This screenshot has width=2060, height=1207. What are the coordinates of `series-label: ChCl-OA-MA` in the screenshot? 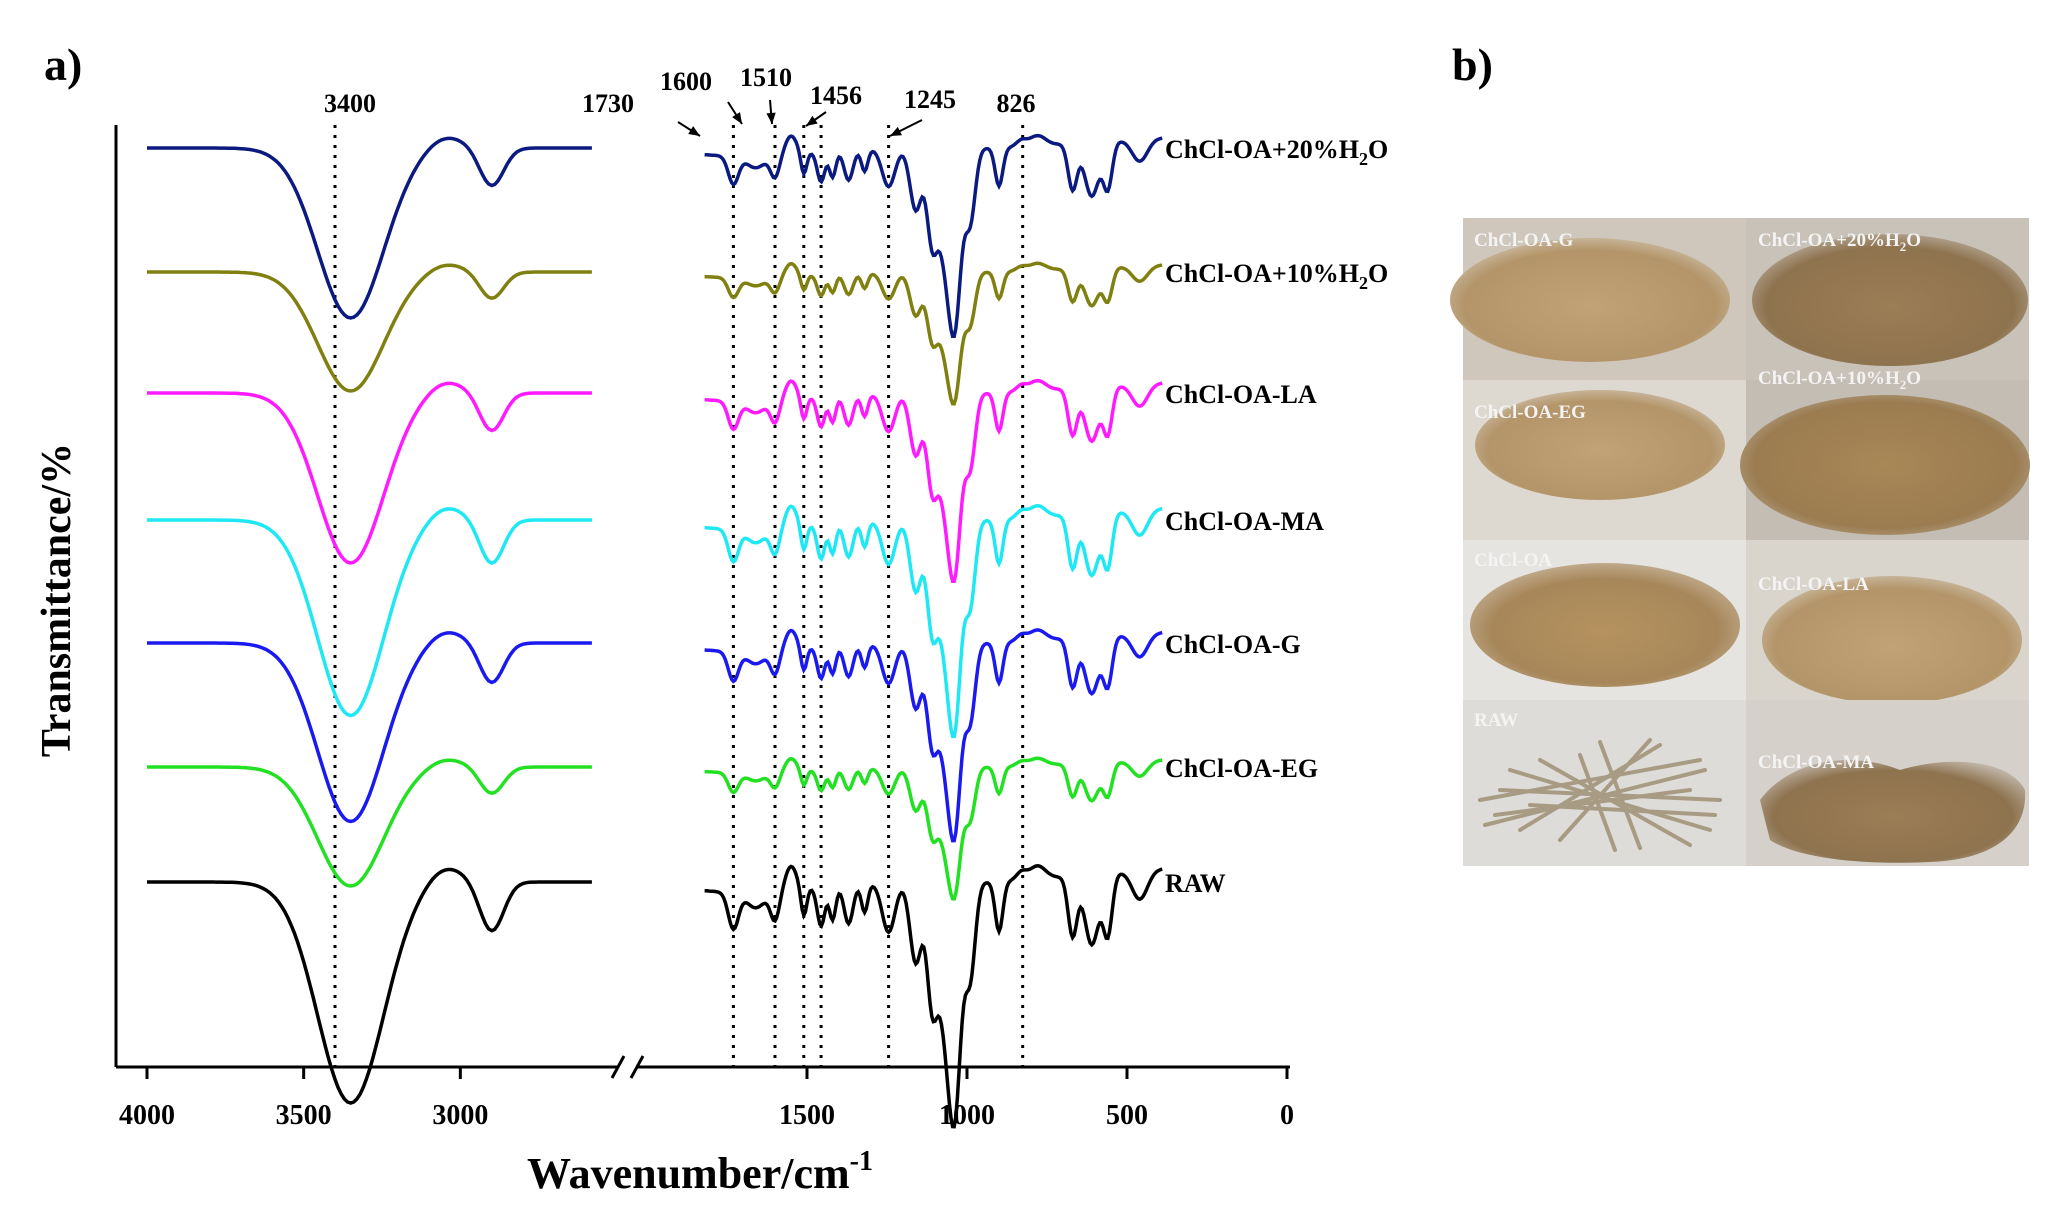 It's located at (1244, 521).